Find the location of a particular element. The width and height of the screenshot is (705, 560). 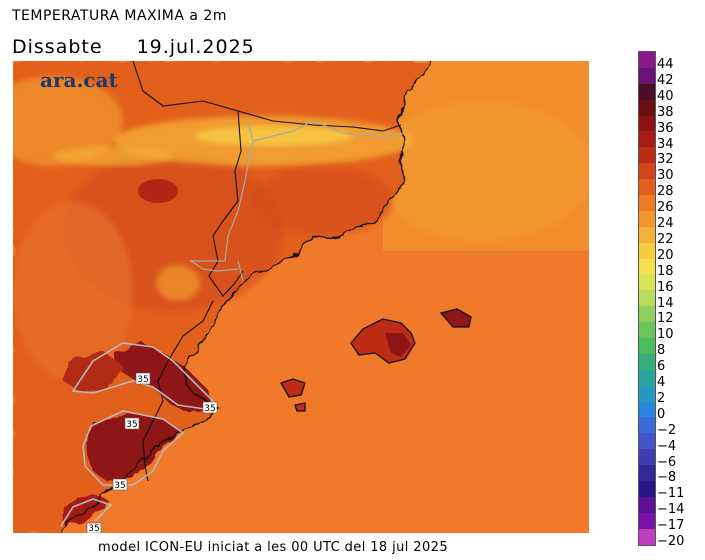

legend-label: 20 is located at coordinates (665, 255).